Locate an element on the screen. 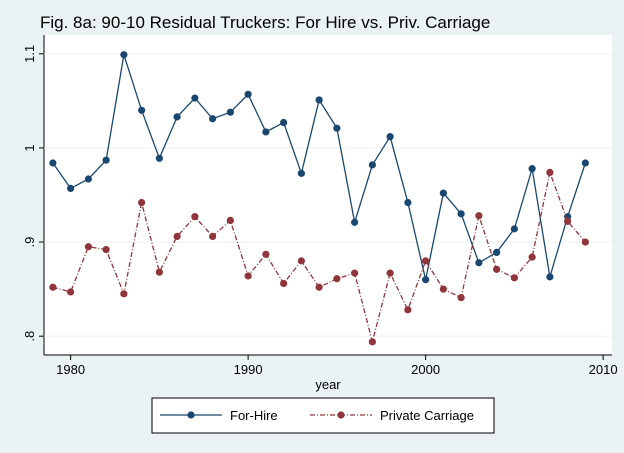 The image size is (624, 453). x-tick-label: 2010 is located at coordinates (603, 369).